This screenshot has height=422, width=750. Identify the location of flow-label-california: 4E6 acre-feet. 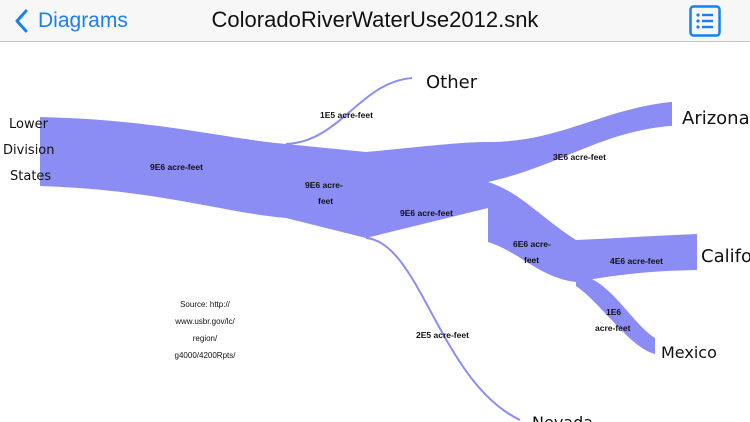
(636, 261).